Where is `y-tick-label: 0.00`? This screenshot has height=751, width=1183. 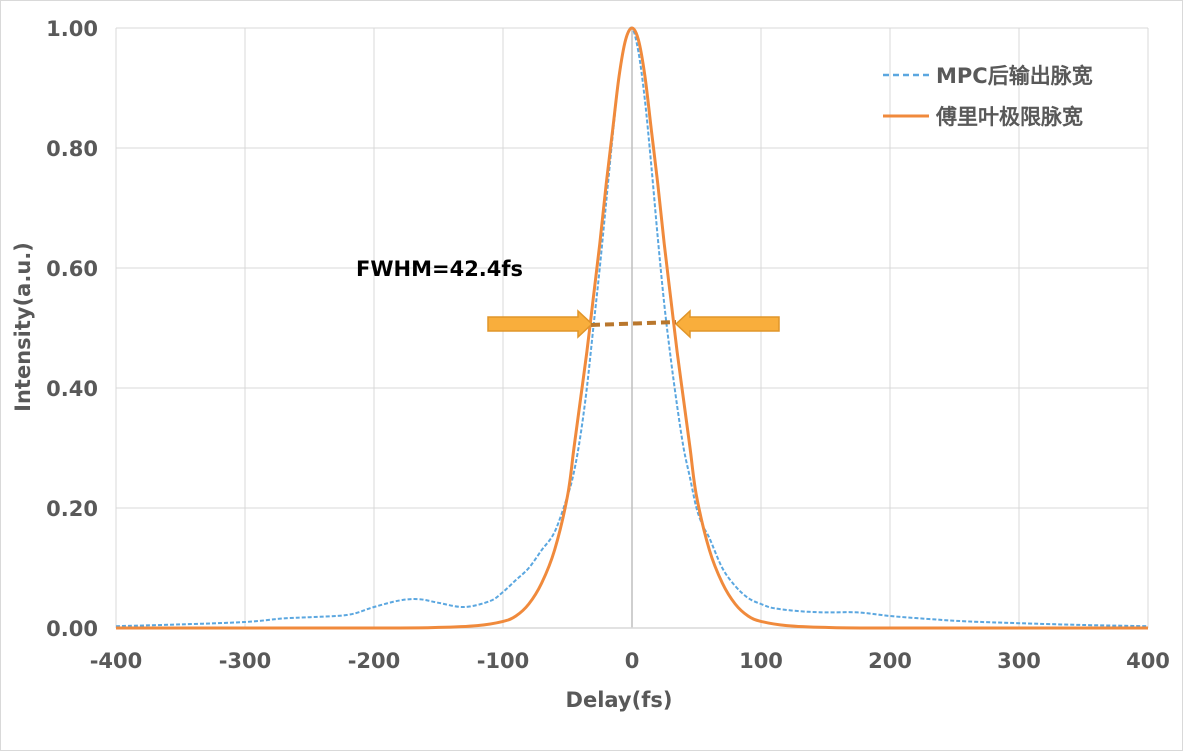 y-tick-label: 0.00 is located at coordinates (72, 629).